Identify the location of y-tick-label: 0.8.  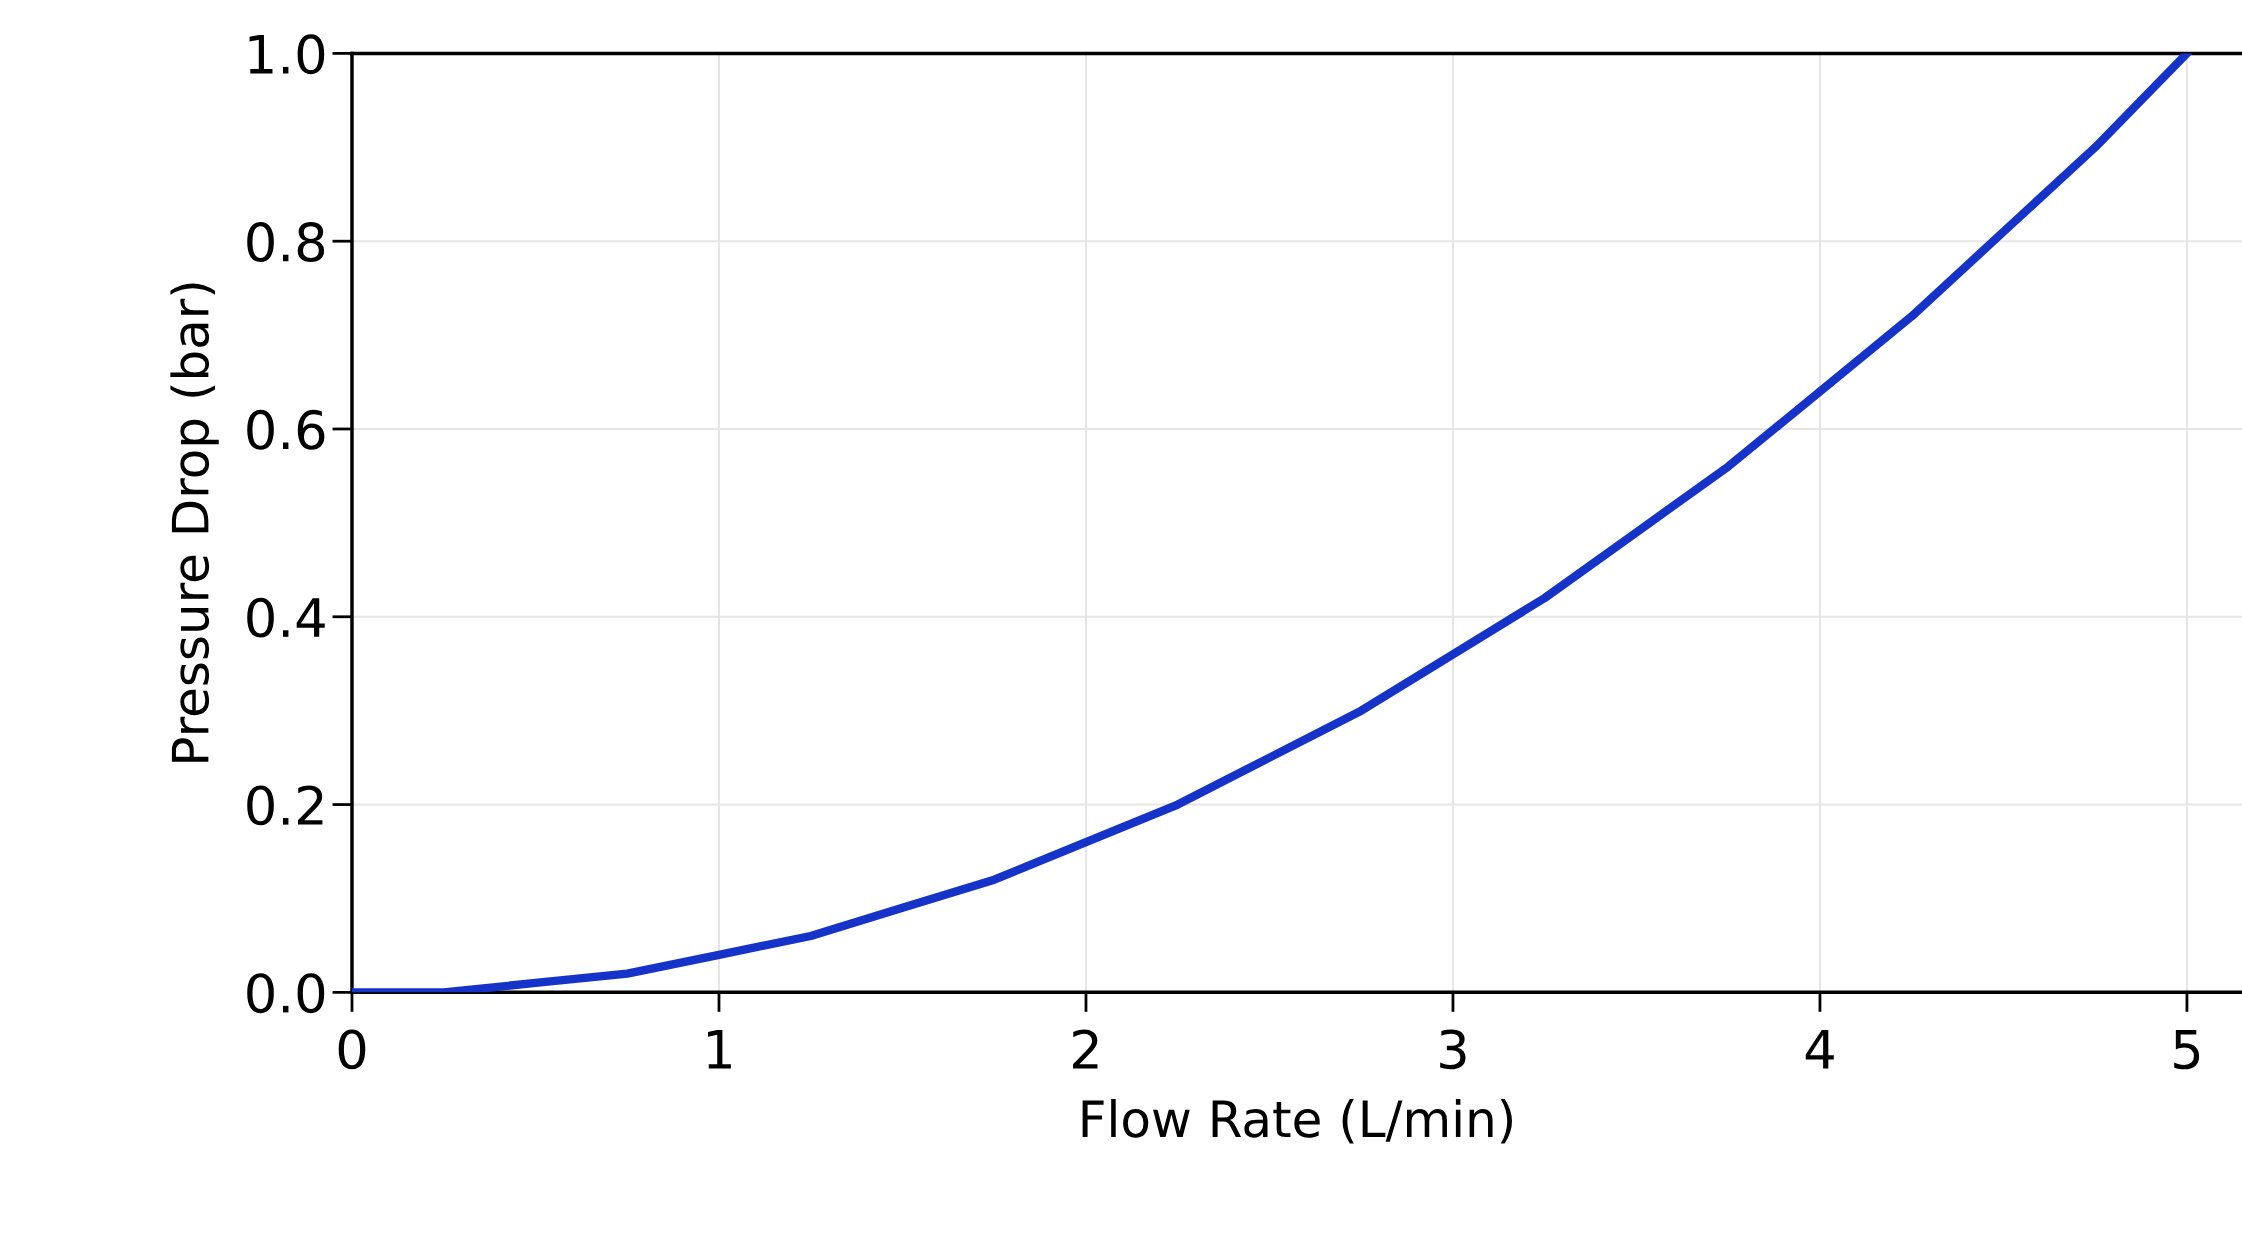
(286, 242).